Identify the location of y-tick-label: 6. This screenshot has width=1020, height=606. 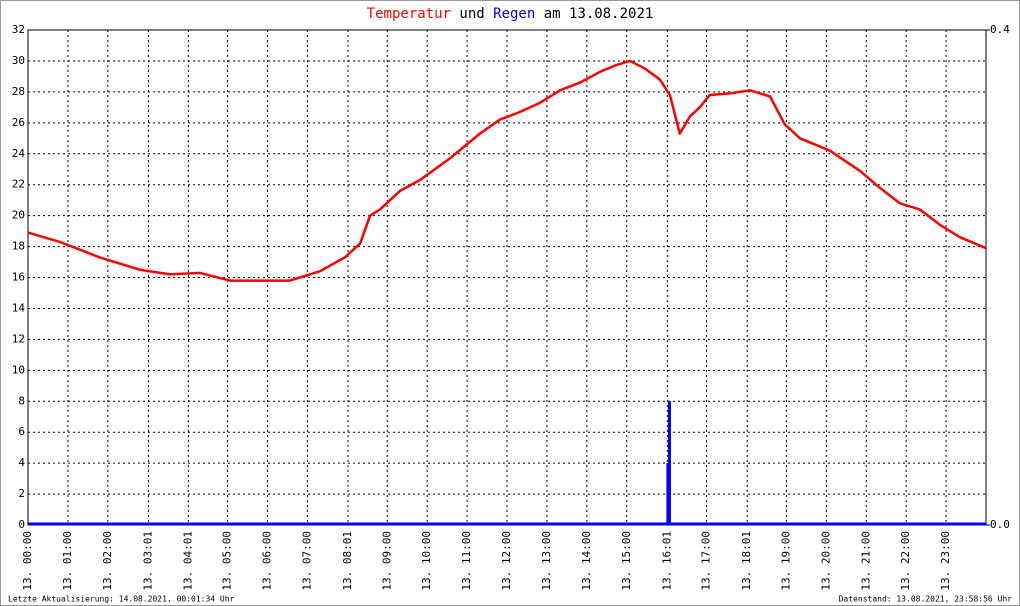
(21, 431).